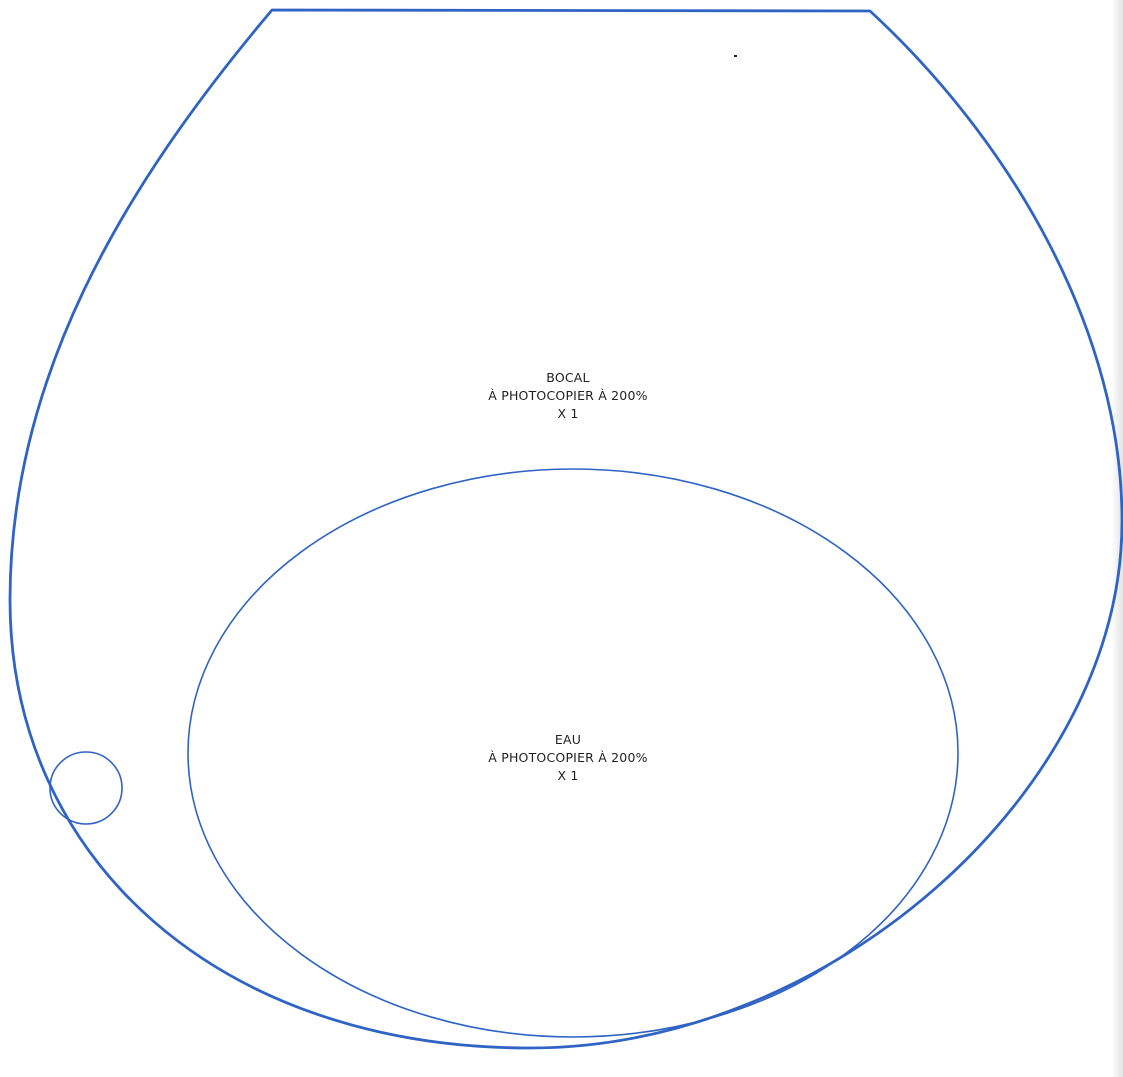 The width and height of the screenshot is (1123, 1077). Describe the element at coordinates (1117, 538) in the screenshot. I see `page-edge-shadow` at that location.